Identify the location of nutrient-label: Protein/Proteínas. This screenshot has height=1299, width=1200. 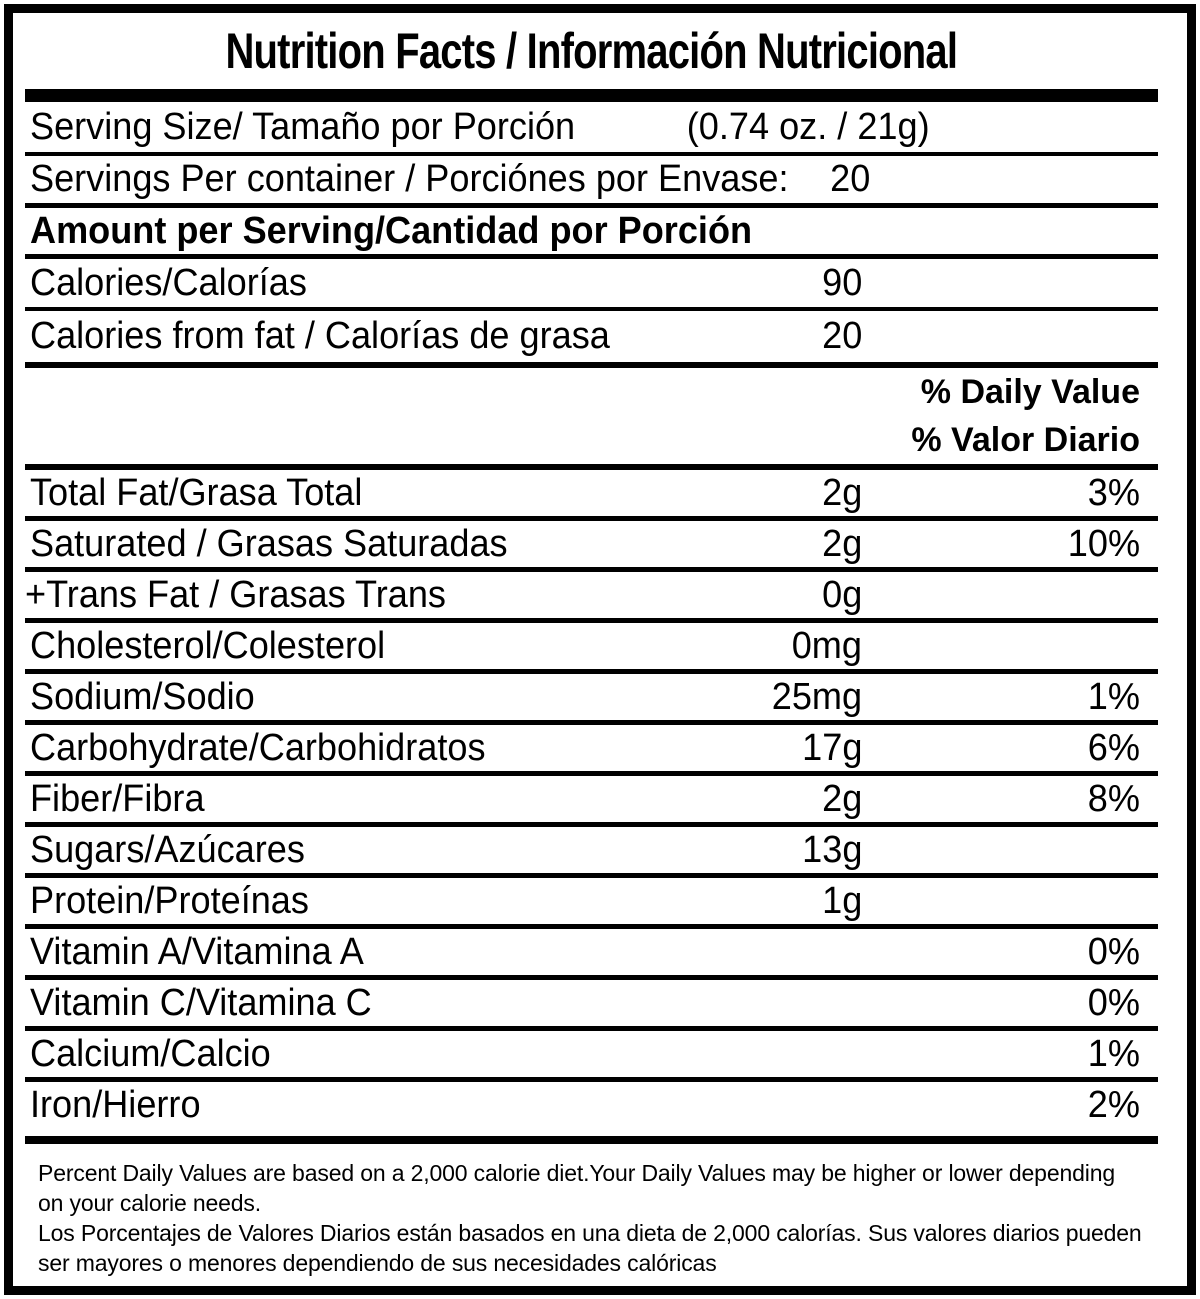
(169, 900).